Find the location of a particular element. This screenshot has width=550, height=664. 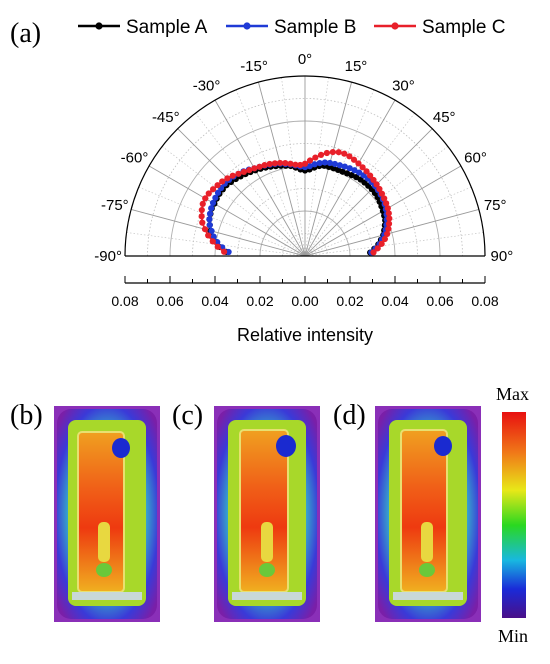

radial-tick-label: 0.06 is located at coordinates (439, 301).